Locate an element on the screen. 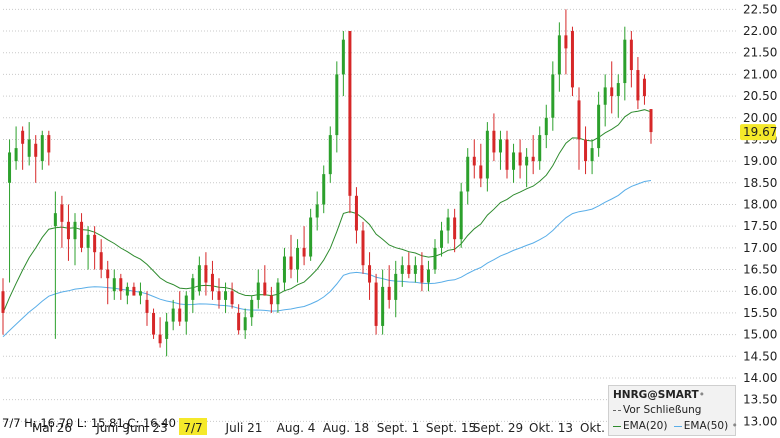 Image resolution: width=780 pixels, height=438 pixels. x-tick-label: Juni 23 is located at coordinates (146, 428).